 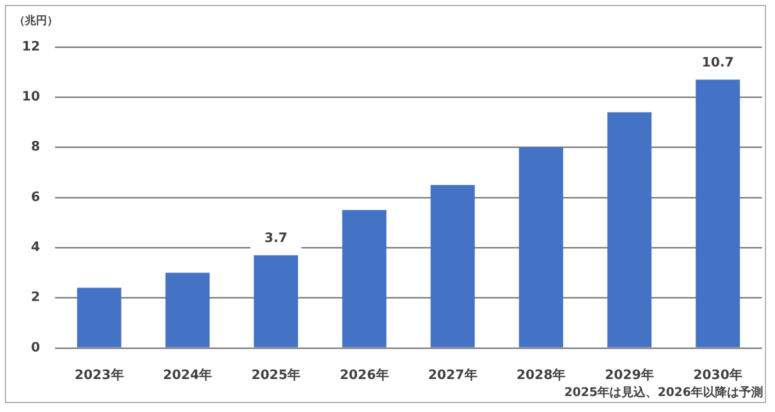 What do you see at coordinates (663, 392) in the screenshot?
I see `text: 2025年は見込、2026年以降は予測` at bounding box center [663, 392].